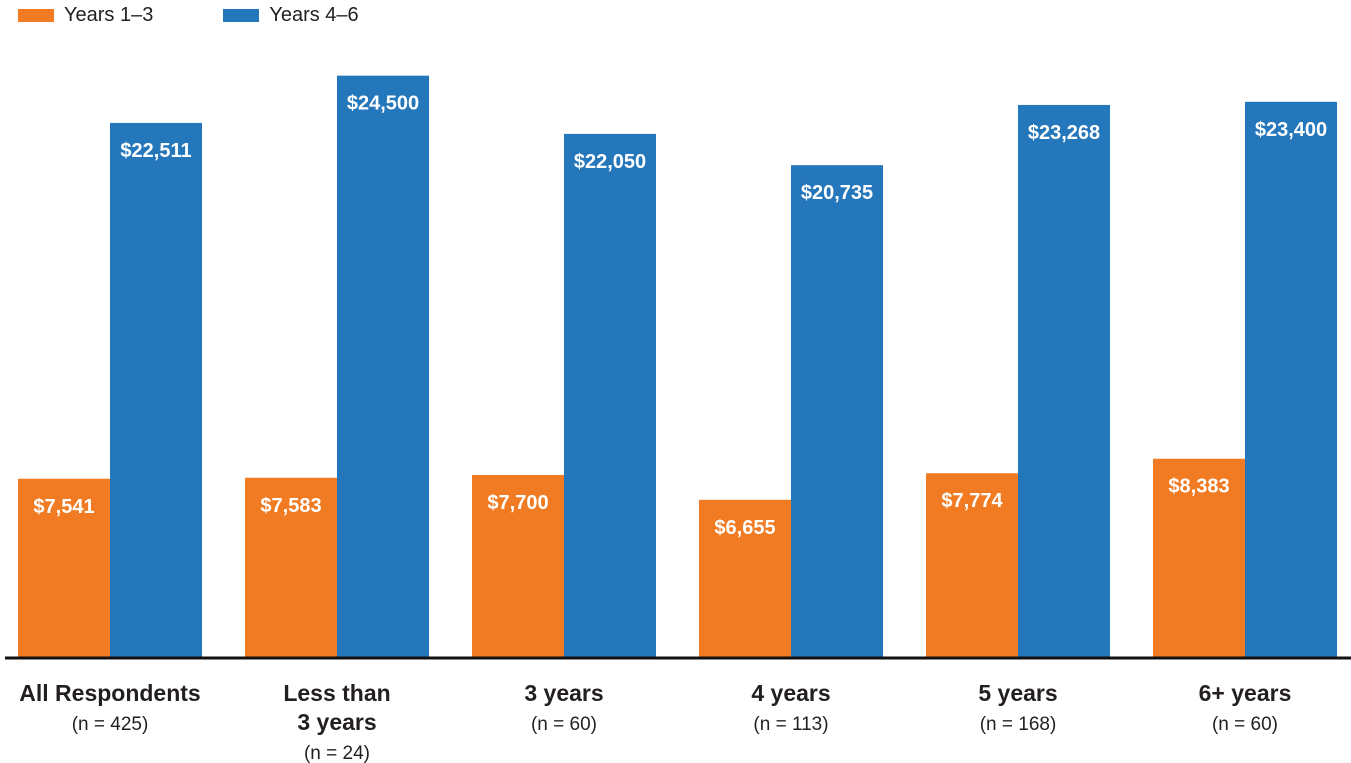 The width and height of the screenshot is (1351, 763). I want to click on category-label-4-years: 4 years, so click(790, 693).